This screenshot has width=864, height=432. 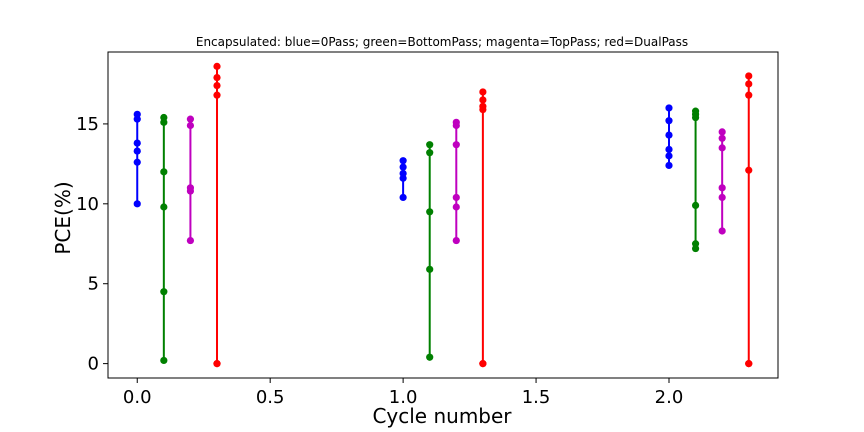 I want to click on y-tick-label: 15, so click(x=87, y=124).